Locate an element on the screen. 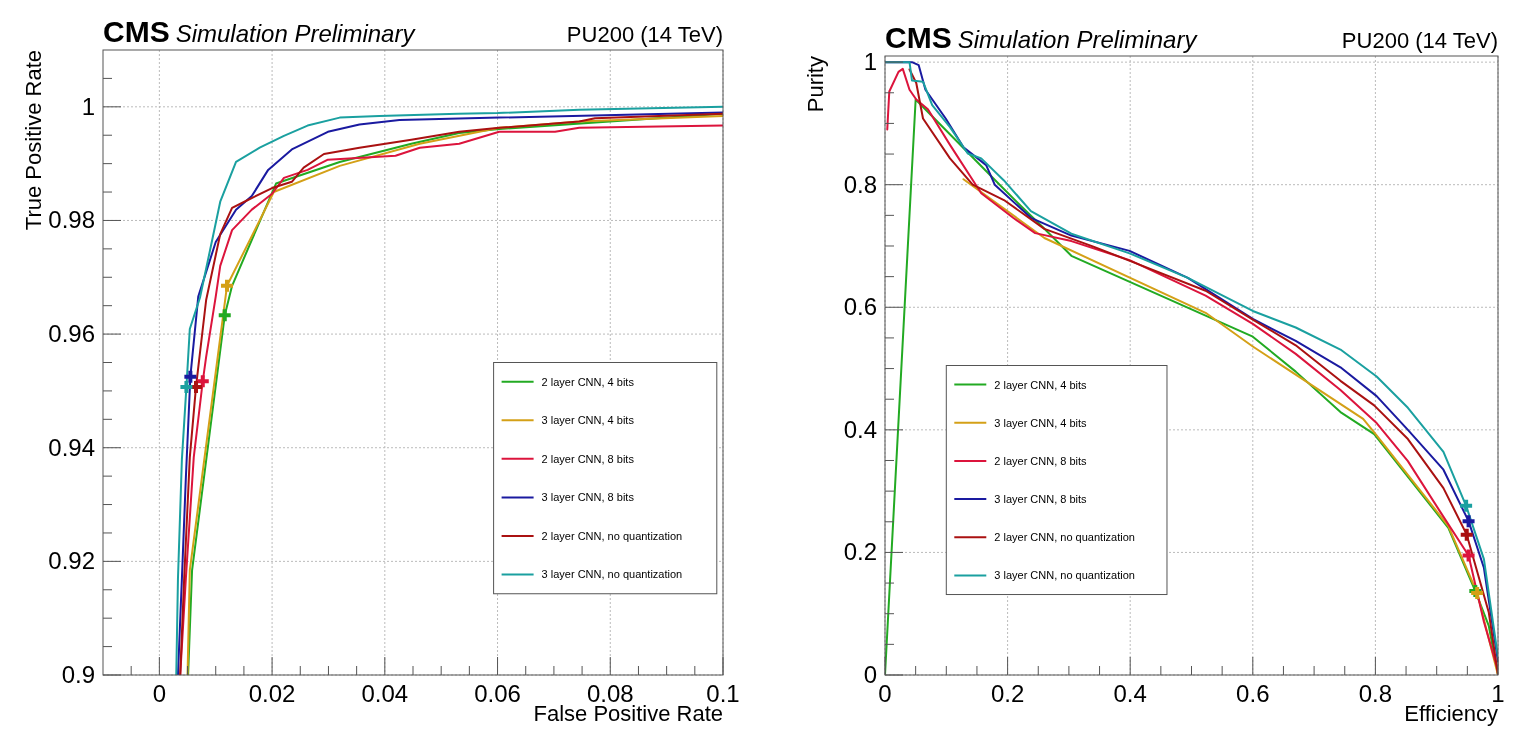  y-tick-label: 0.9 is located at coordinates (78, 674).